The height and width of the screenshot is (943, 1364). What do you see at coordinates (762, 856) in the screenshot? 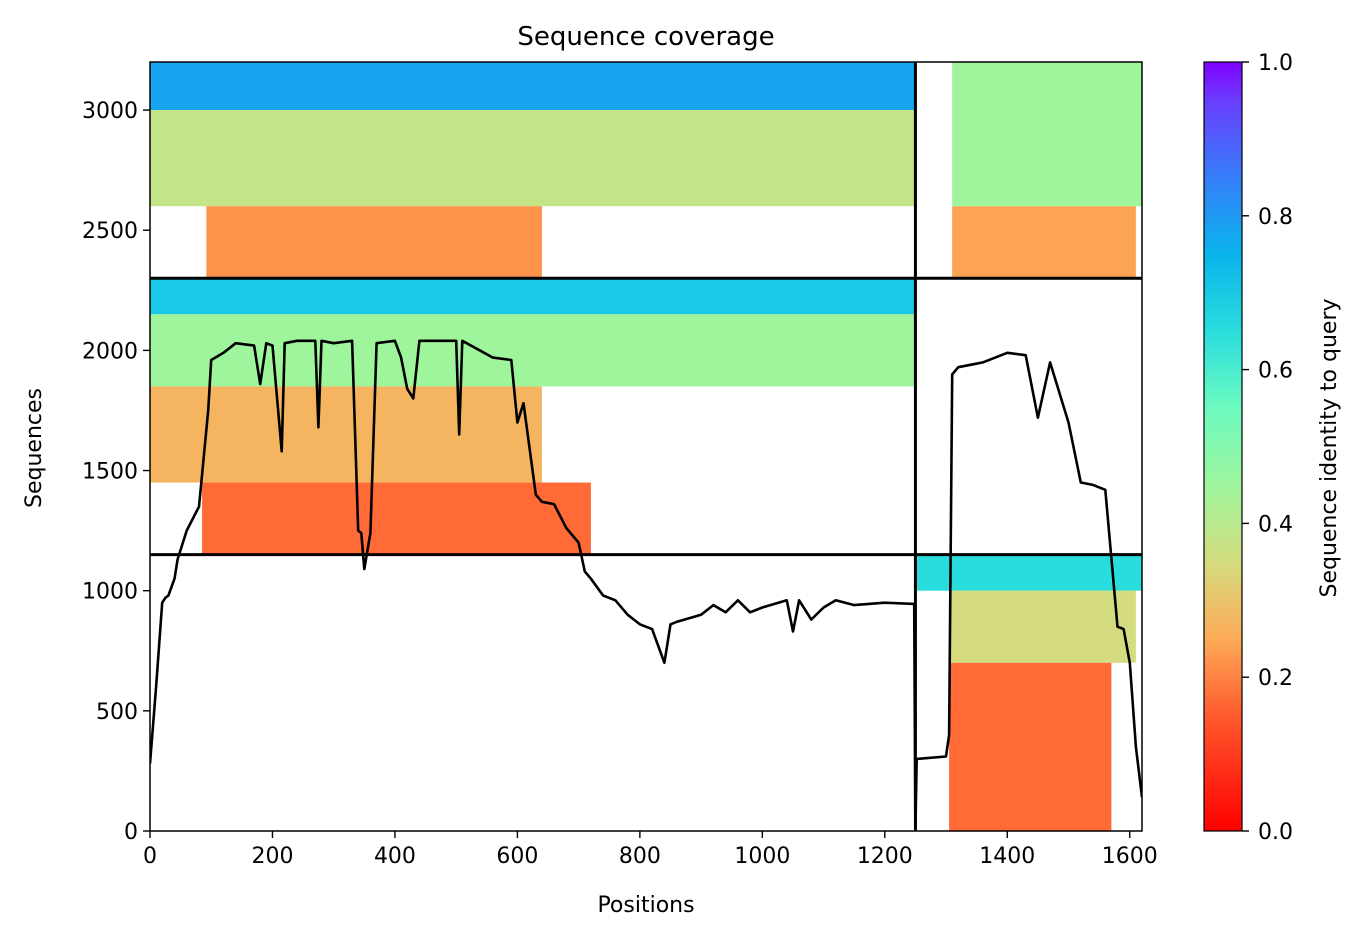
I see `x-tick-label: 1000` at bounding box center [762, 856].